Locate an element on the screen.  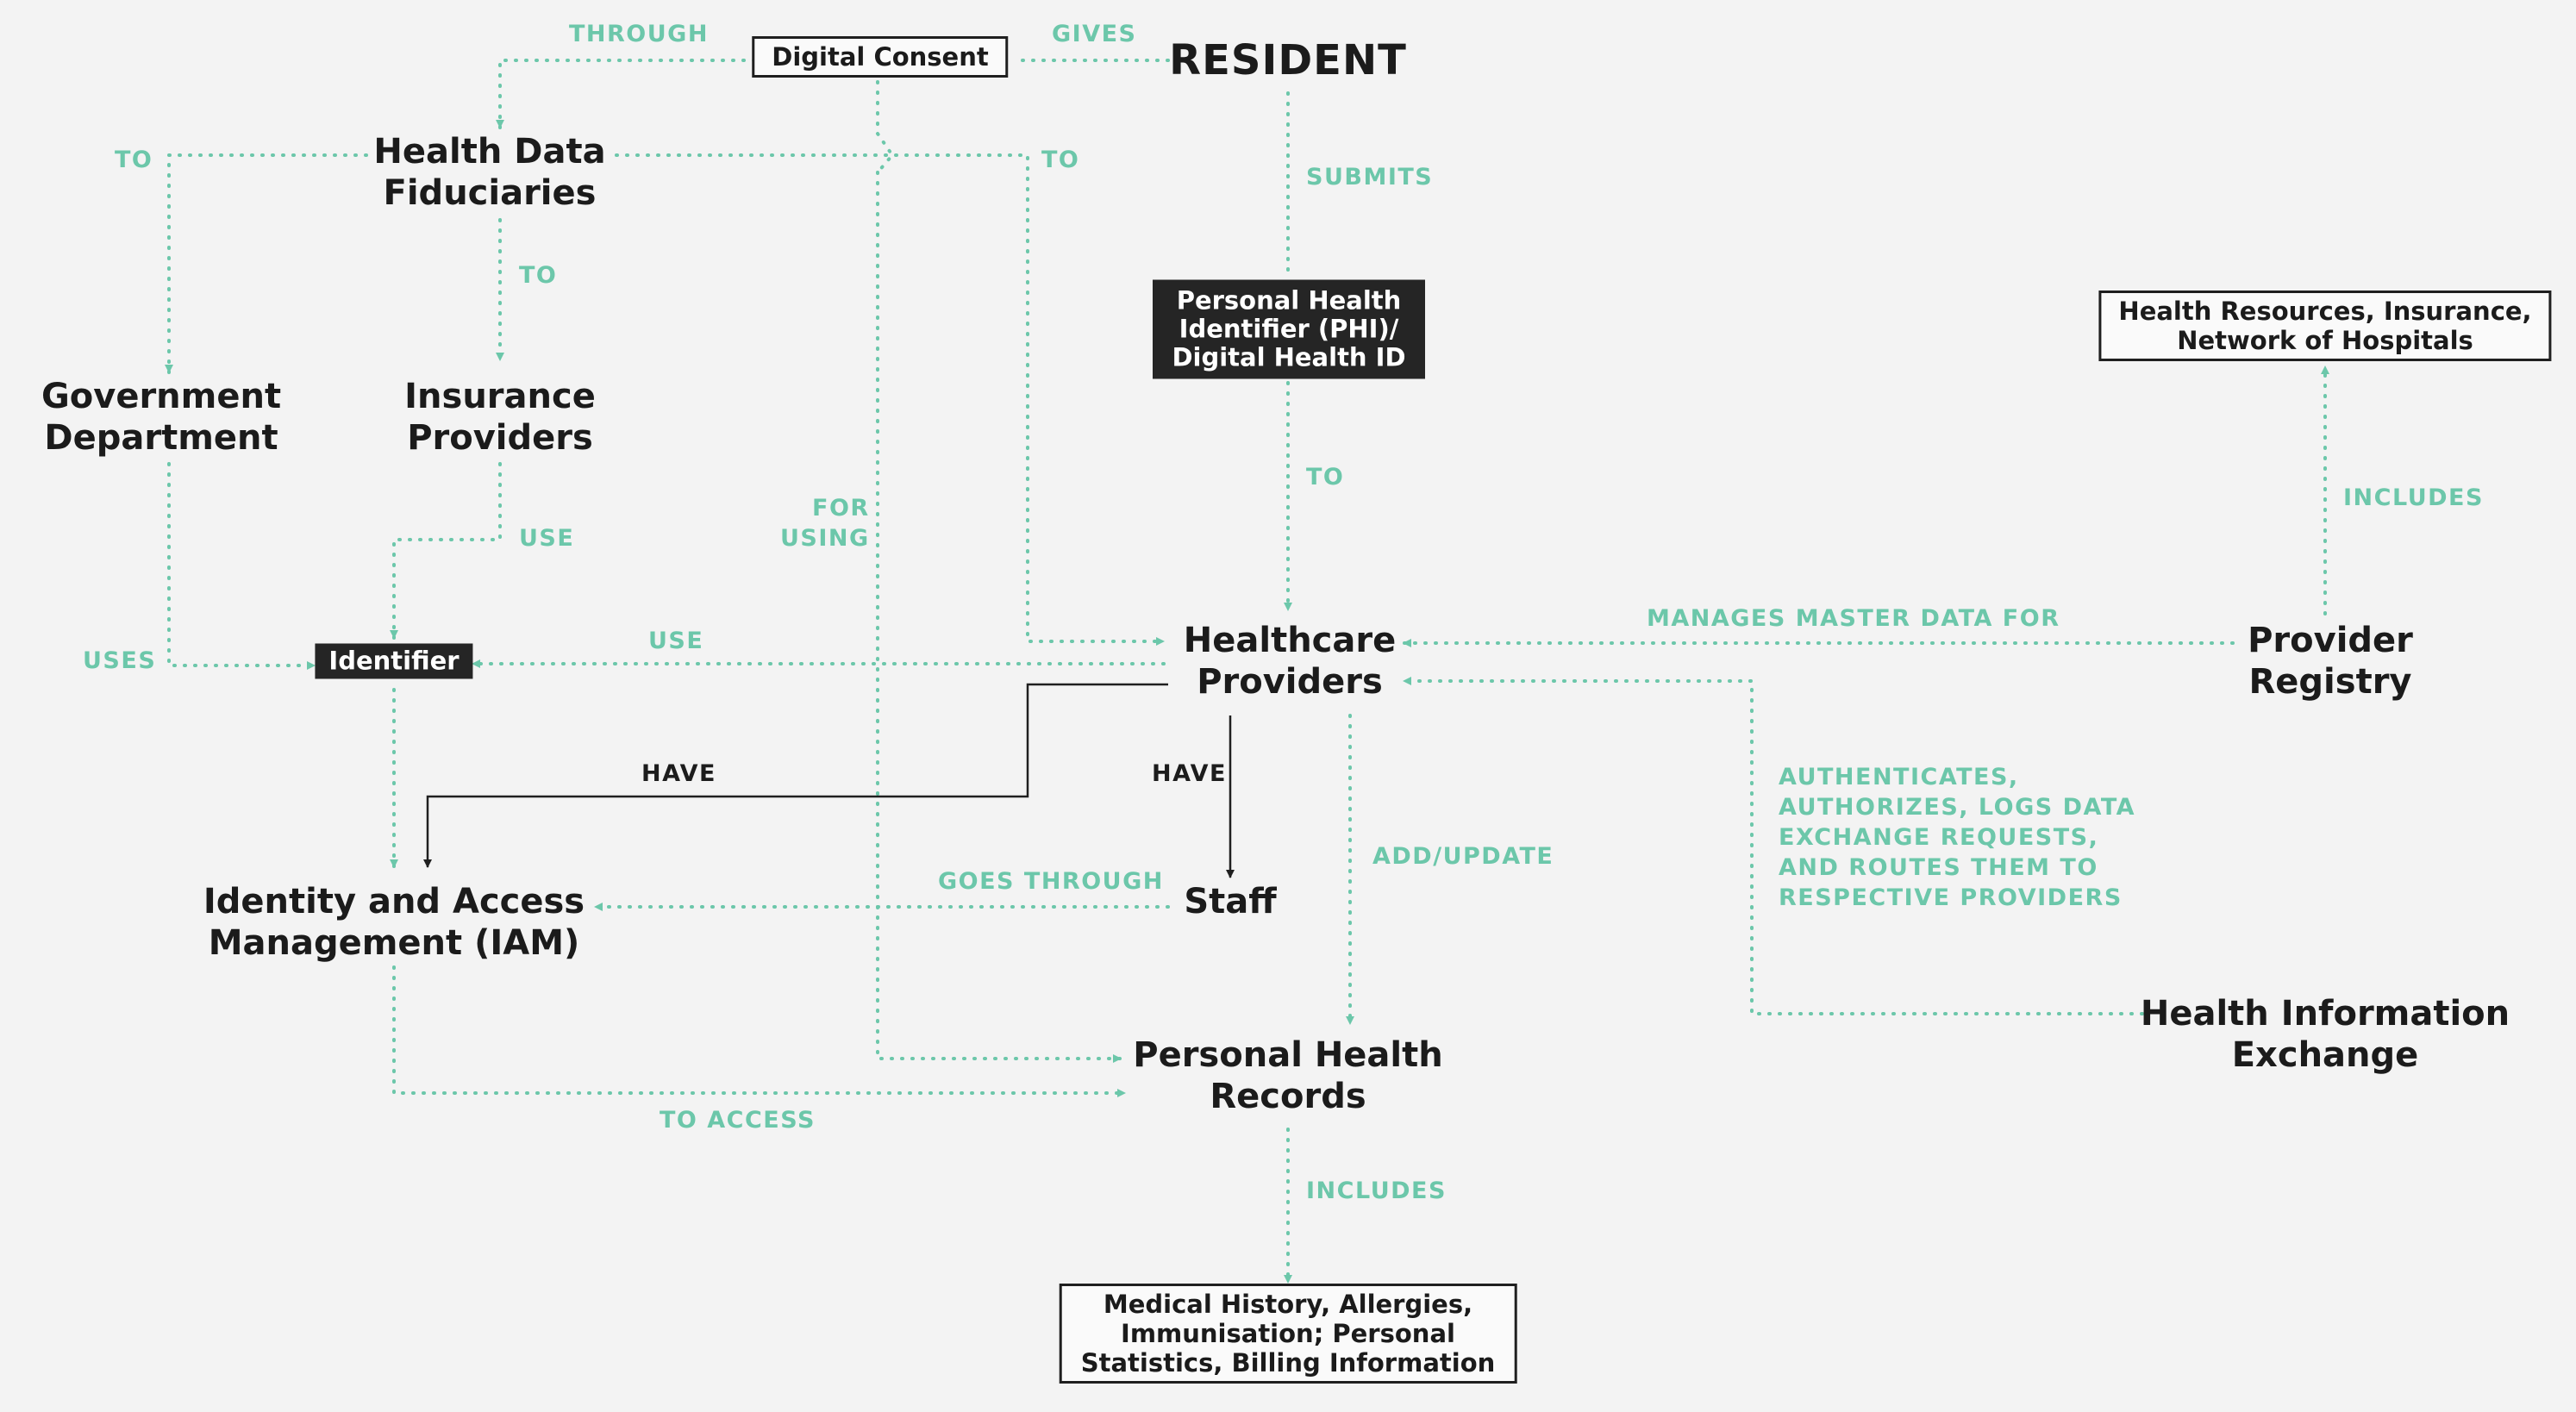
health-data-fiduciaries-node: Health Data Fiduciaries is located at coordinates (489, 172).